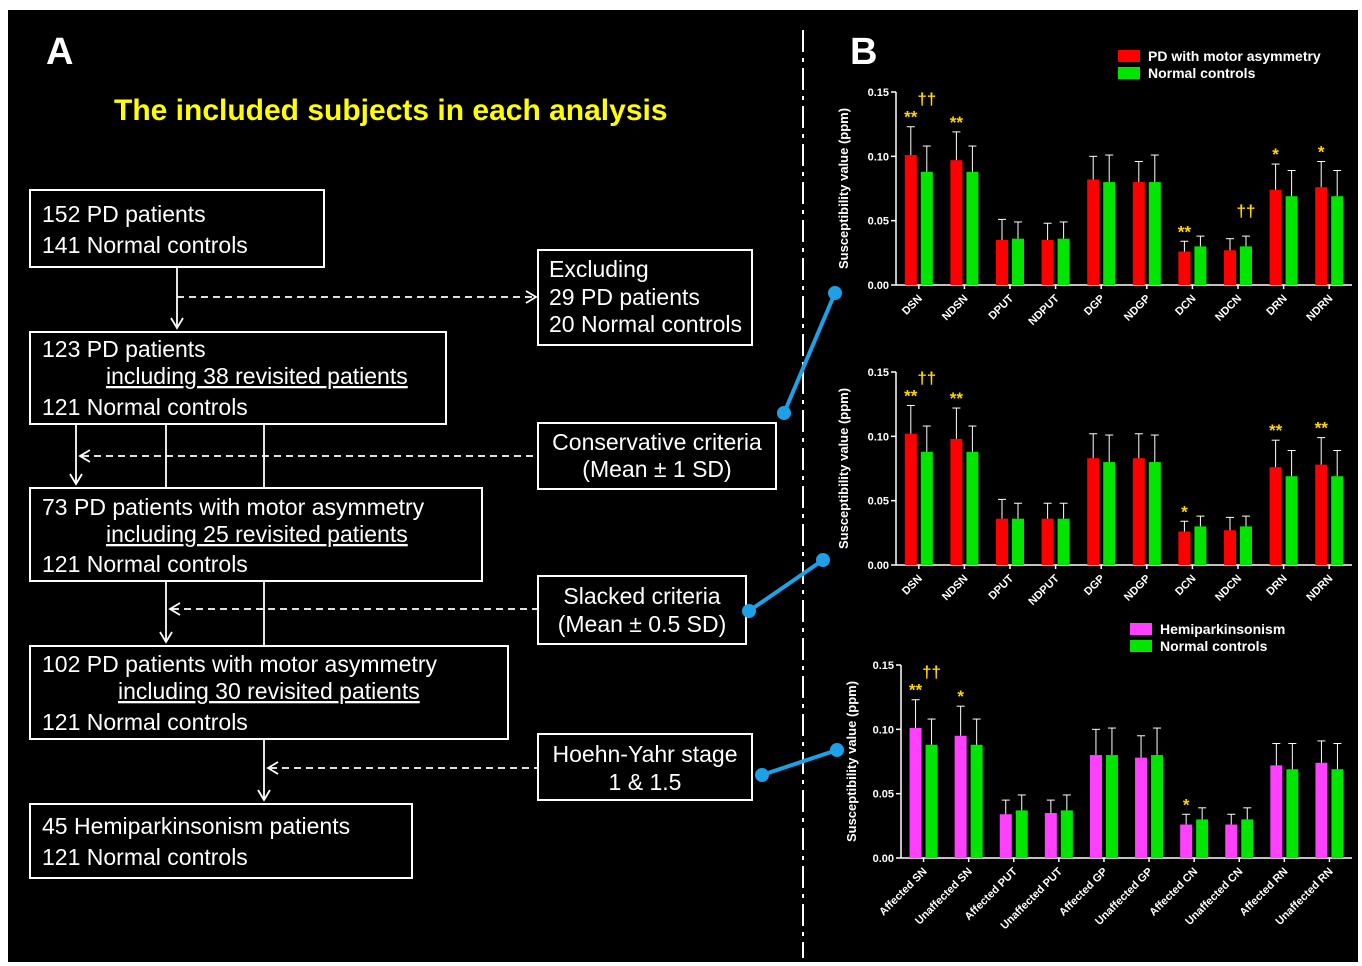 The width and height of the screenshot is (1362, 966). What do you see at coordinates (645, 754) in the screenshot?
I see `side-box-line: Hoehn-Yahr stage` at bounding box center [645, 754].